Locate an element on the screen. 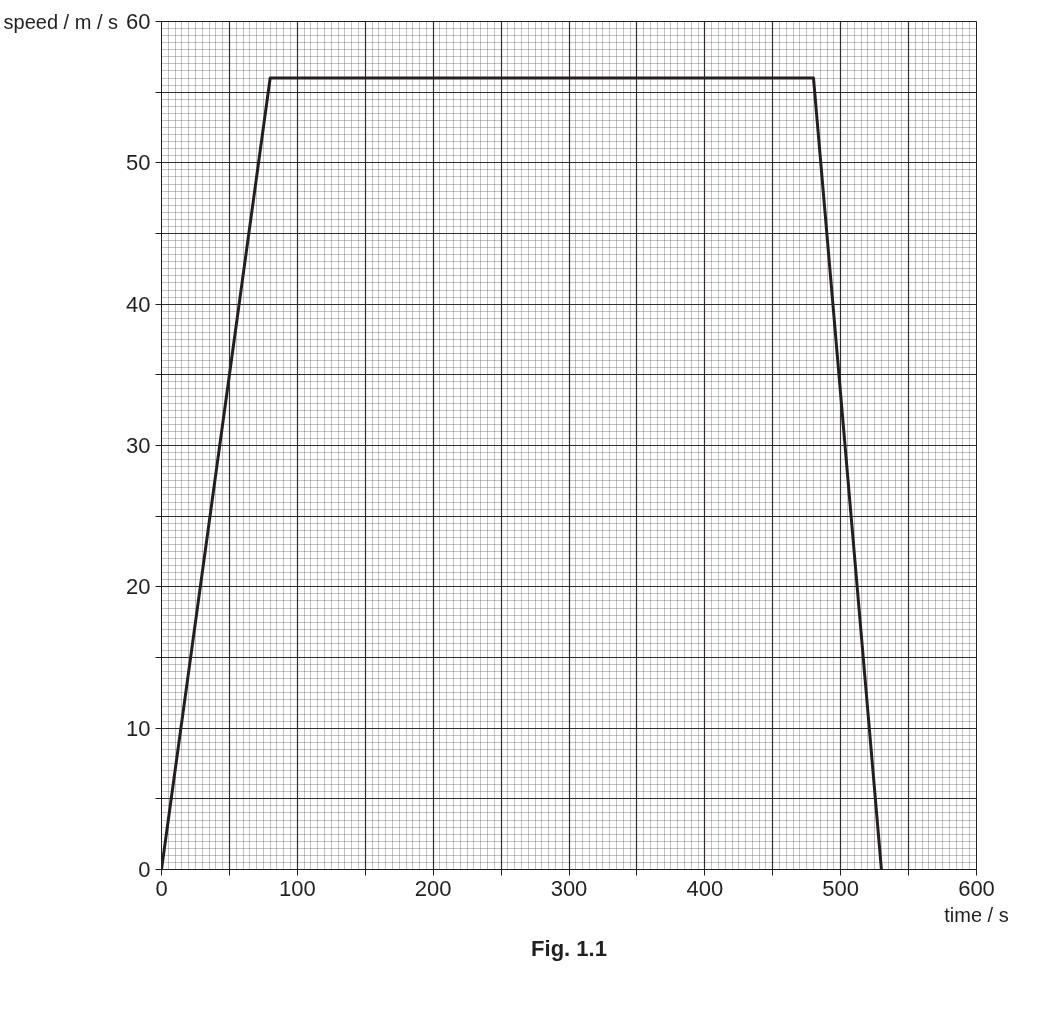 This screenshot has height=1024, width=1046. y-tick-label: 0 is located at coordinates (144, 869).